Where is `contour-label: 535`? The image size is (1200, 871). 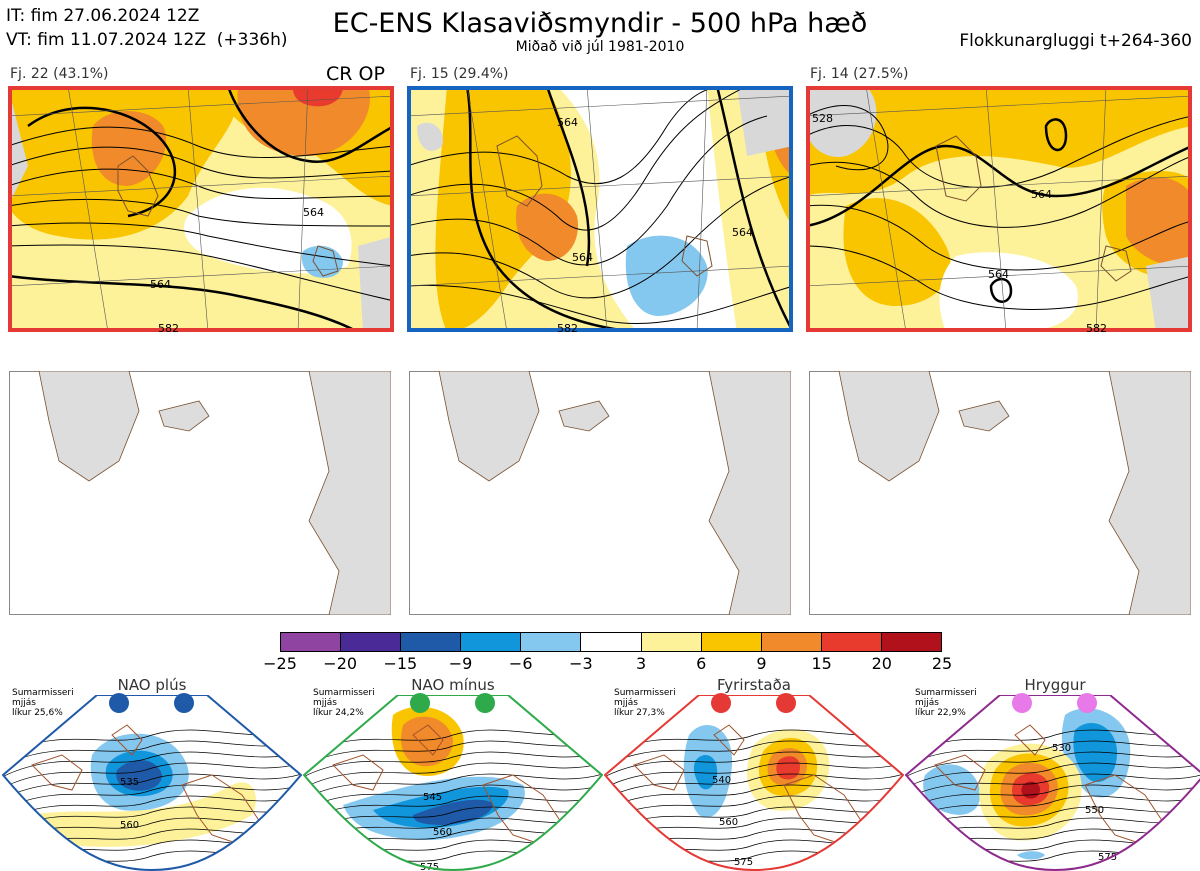 contour-label: 535 is located at coordinates (129, 782).